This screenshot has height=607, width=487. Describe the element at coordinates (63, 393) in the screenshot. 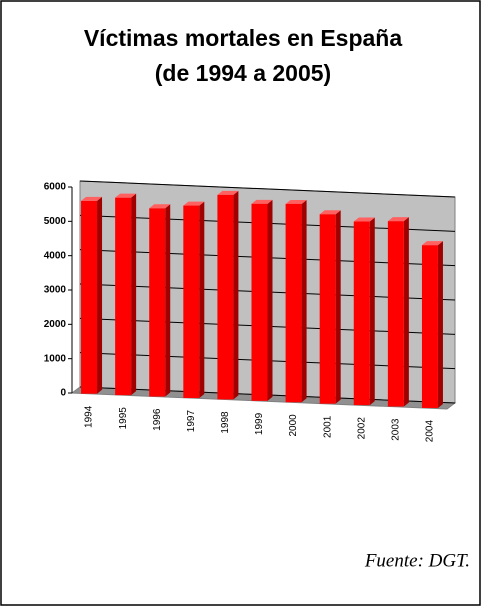

I see `y-tick-label: 0` at that location.